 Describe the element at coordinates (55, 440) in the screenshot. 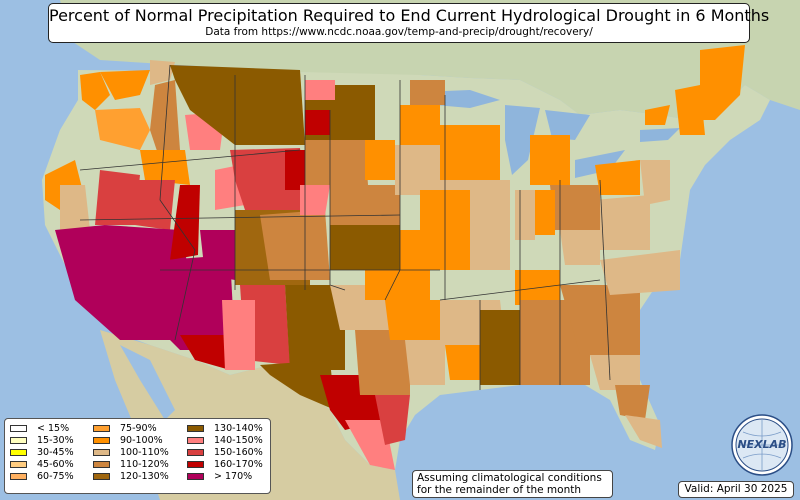

I see `legend-label: 15-30%` at that location.